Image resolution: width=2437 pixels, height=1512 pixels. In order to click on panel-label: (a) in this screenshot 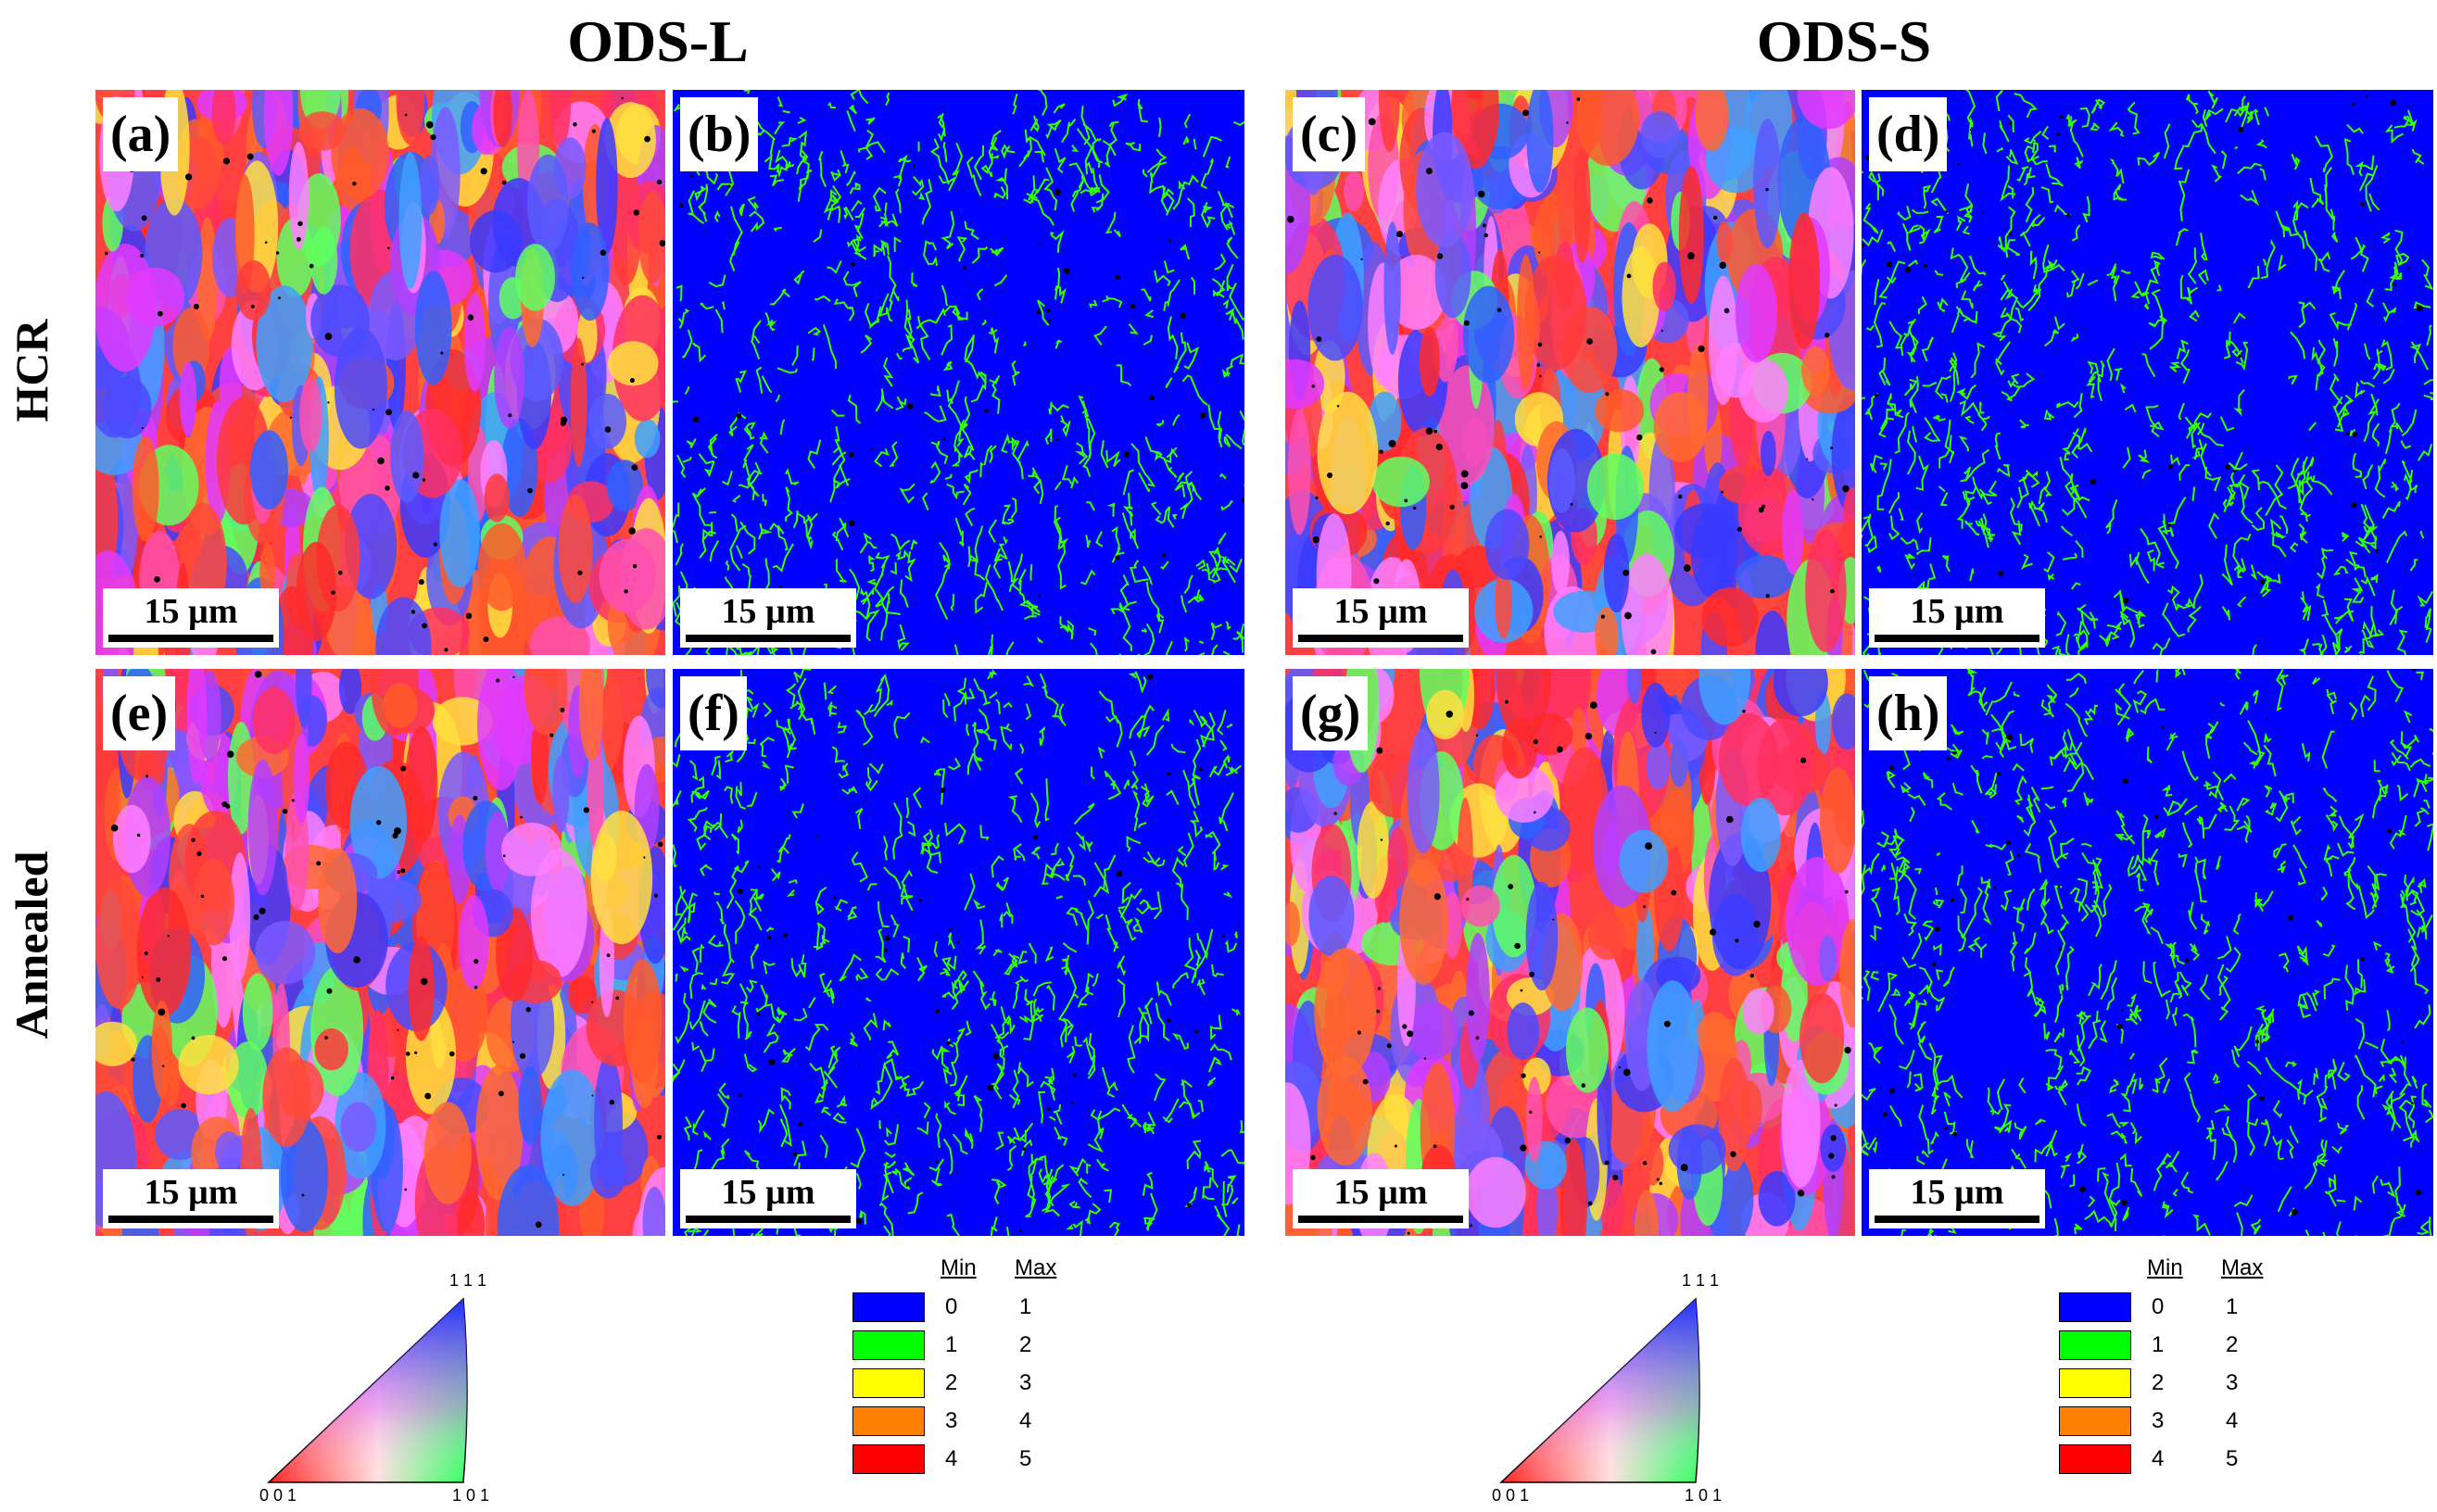, I will do `click(141, 134)`.